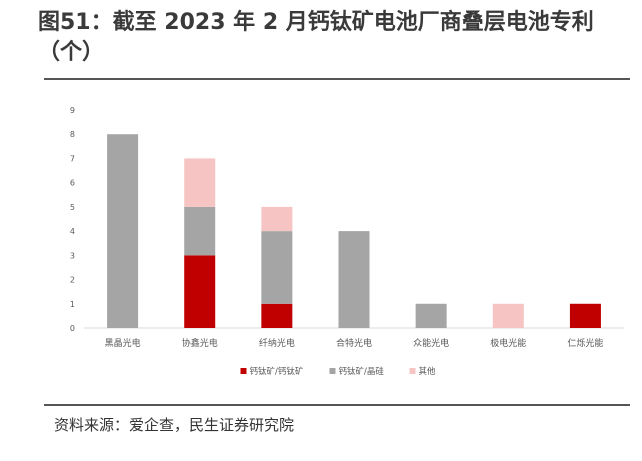  I want to click on y-tick-label: 6, so click(72, 183).